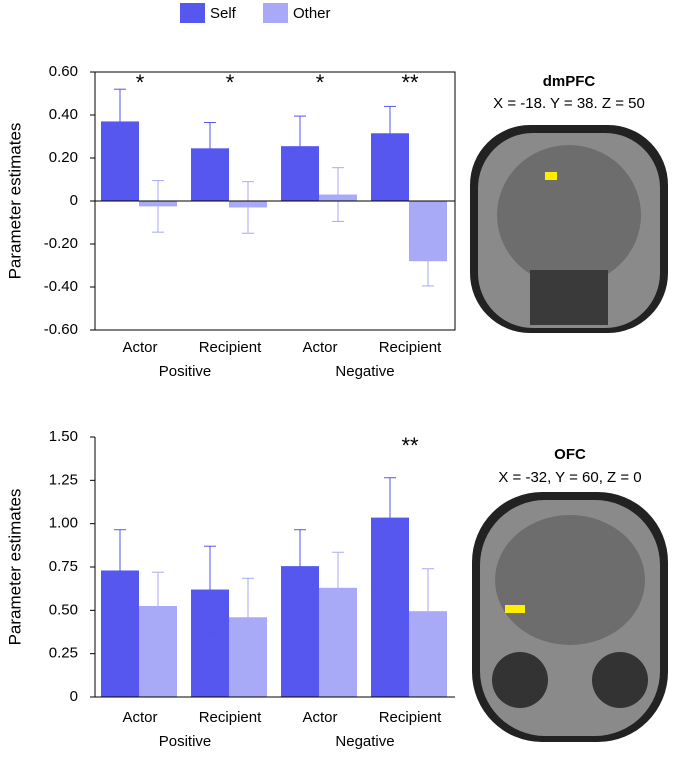  Describe the element at coordinates (63, 479) in the screenshot. I see `y-tick-label: 1.25` at that location.